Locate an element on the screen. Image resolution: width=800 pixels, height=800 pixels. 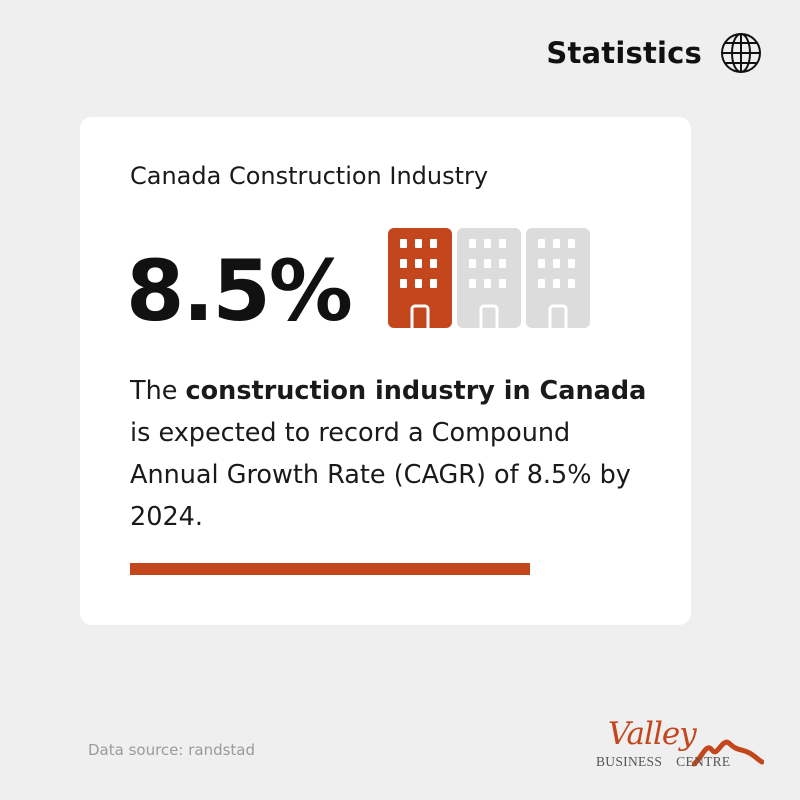
valley-logo: Valley BUSINESS CENTRE is located at coordinates (686, 746).